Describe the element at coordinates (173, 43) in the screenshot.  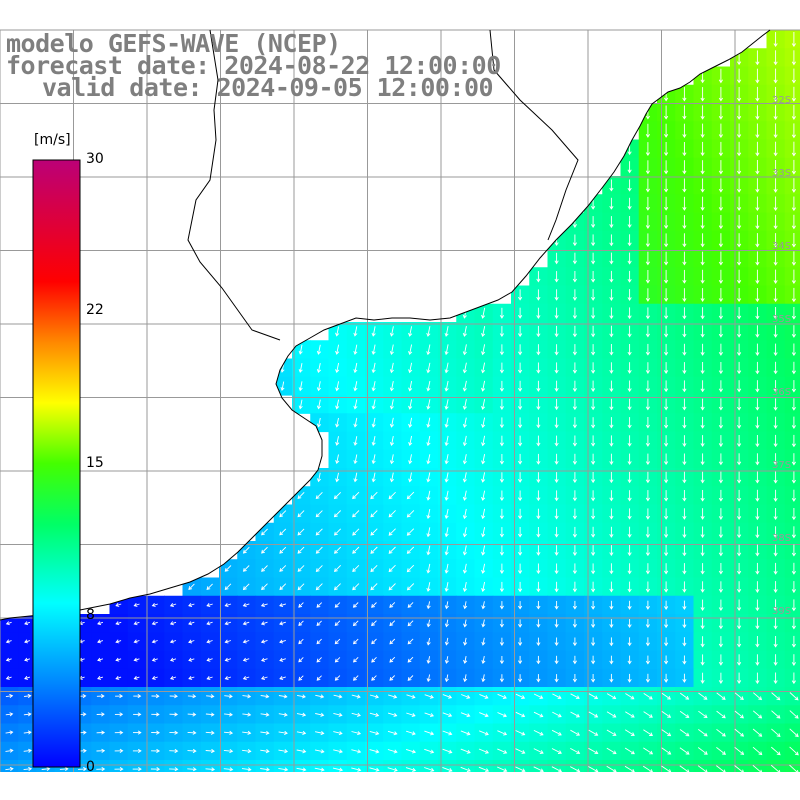
I see `model-title: modelo GEFS-WAVE (NCEP)` at that location.